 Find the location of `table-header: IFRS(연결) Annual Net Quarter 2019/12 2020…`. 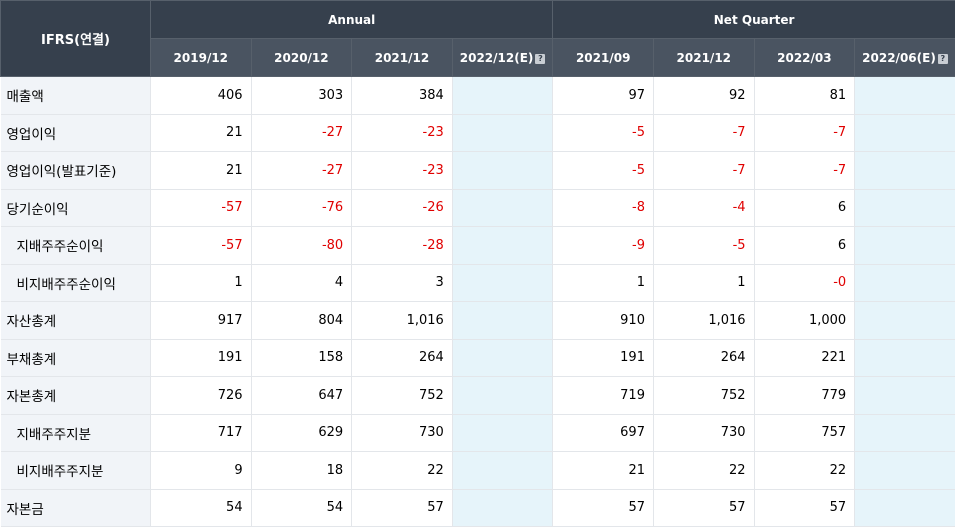

table-header: IFRS(연결) Annual Net Quarter 2019/12 2020… is located at coordinates (478, 39).